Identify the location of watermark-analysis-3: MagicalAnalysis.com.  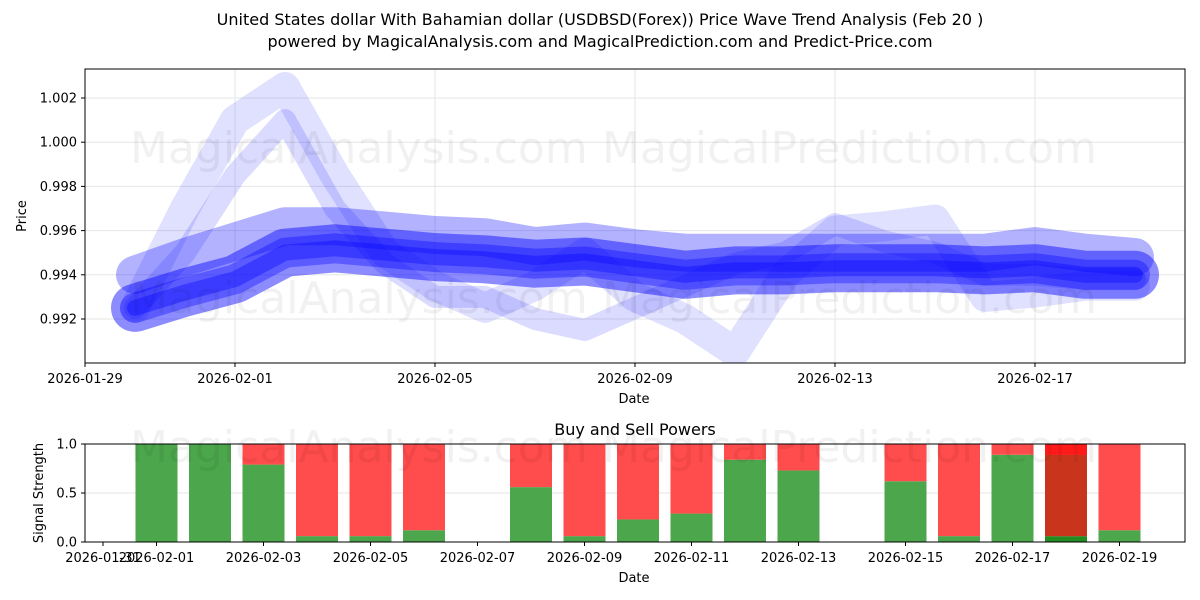
(359, 447).